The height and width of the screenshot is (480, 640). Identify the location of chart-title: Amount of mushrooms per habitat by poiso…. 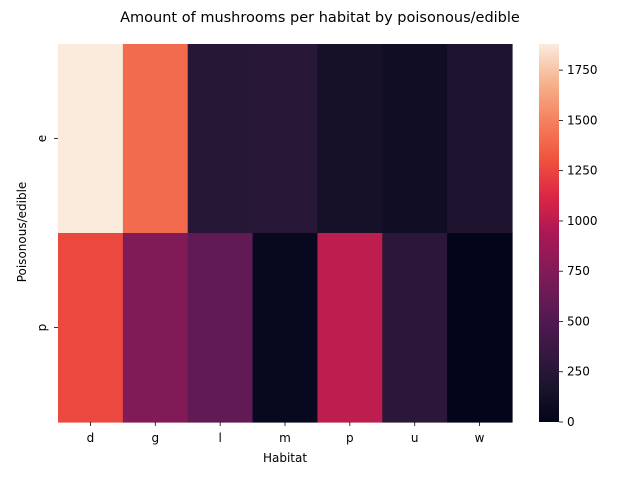
(320, 18).